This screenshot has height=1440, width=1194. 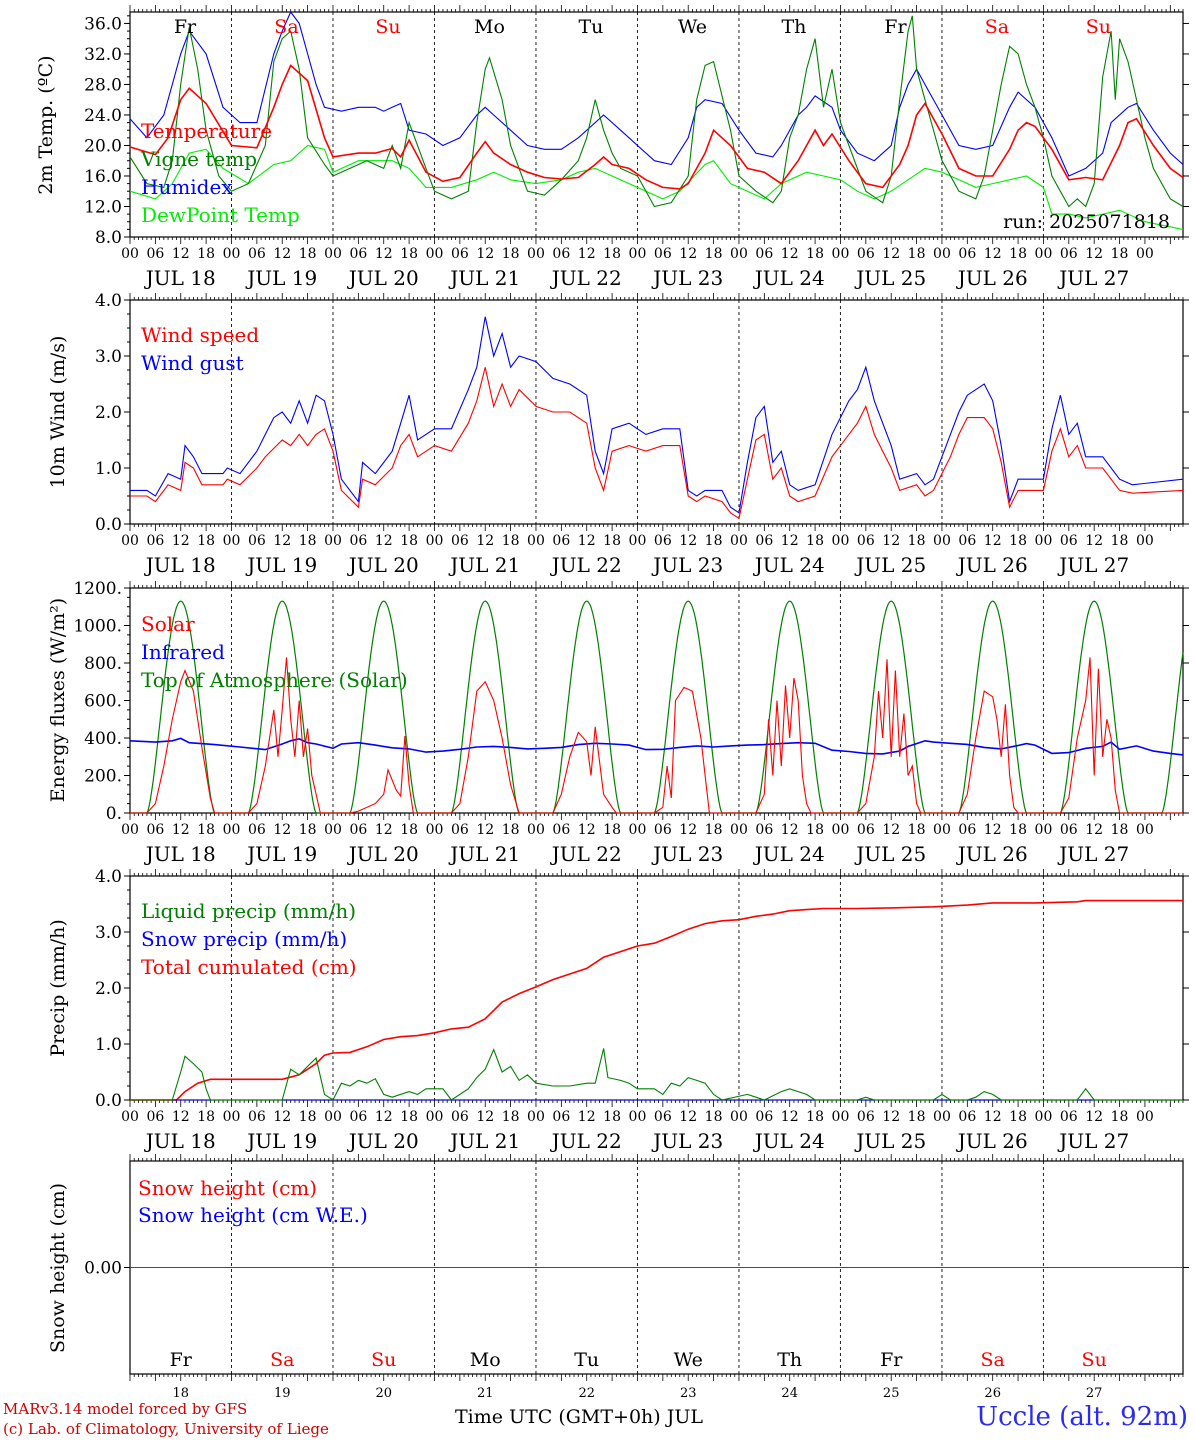 What do you see at coordinates (891, 1393) in the screenshot?
I see `day-number: 25` at bounding box center [891, 1393].